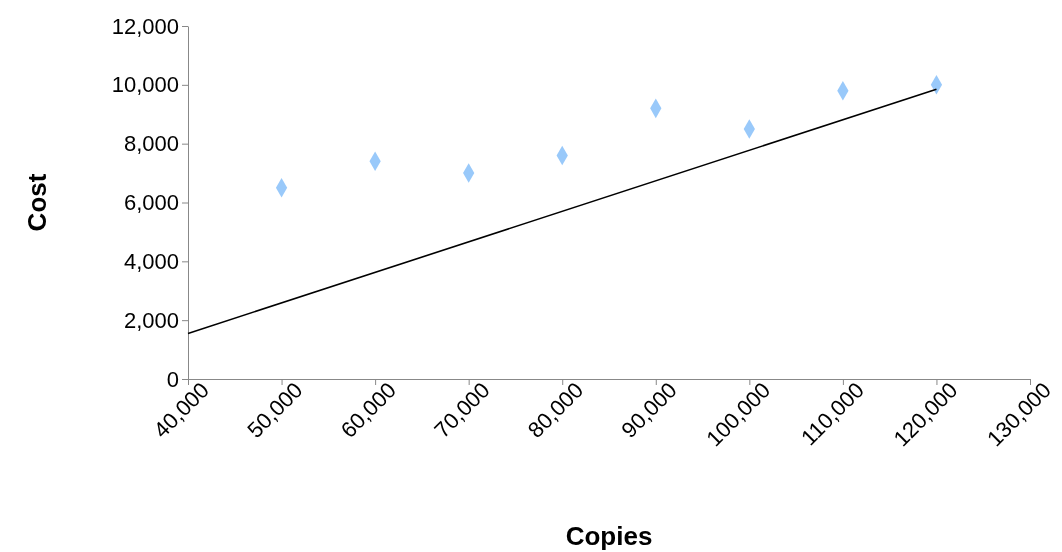  What do you see at coordinates (151, 144) in the screenshot?
I see `y-tick-label: 8,000` at bounding box center [151, 144].